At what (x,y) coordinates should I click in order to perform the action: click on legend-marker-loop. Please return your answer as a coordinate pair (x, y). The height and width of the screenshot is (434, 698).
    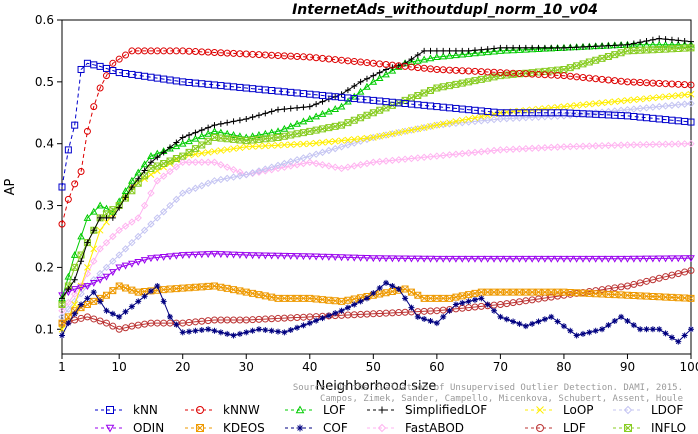
    Looking at the image, I should click on (540, 410).